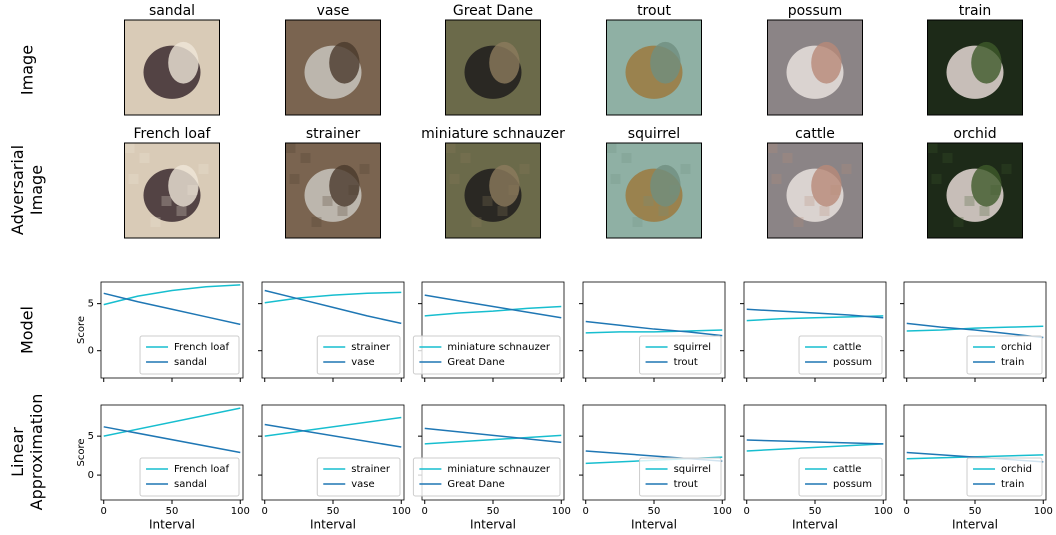  Describe the element at coordinates (362, 362) in the screenshot. I see `legend-label: vase` at that location.